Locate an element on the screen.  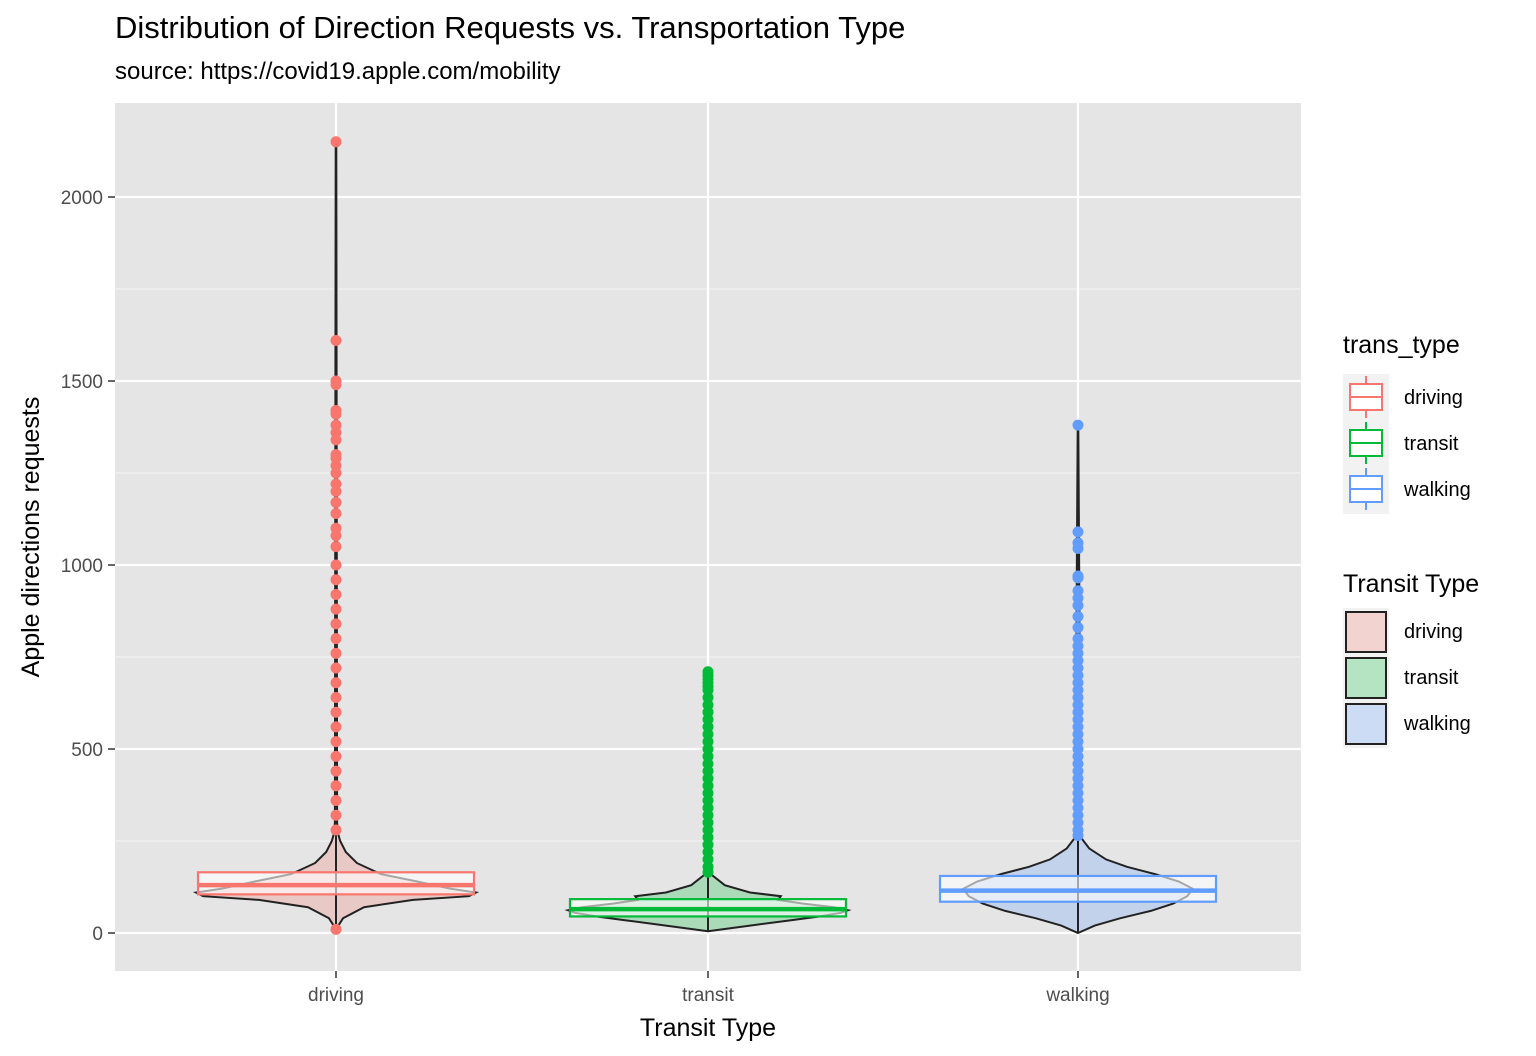
x-axis: driving transit walking is located at coordinates (709, 988).